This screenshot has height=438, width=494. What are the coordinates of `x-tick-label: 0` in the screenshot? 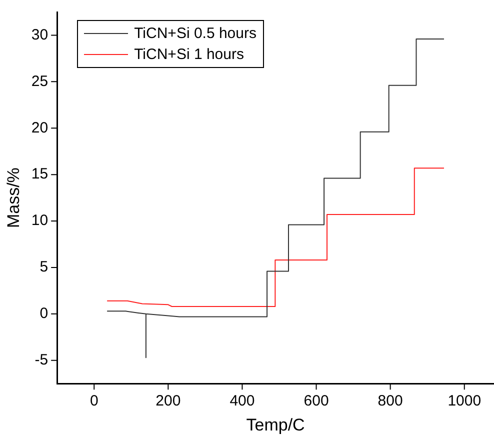 It's located at (94, 401).